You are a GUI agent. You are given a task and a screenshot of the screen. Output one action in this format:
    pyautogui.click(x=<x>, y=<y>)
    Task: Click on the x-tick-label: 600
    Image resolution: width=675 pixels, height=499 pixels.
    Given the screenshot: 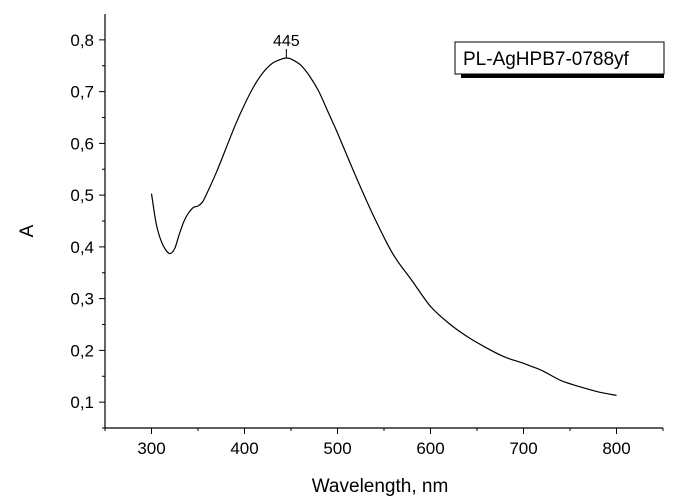 What is the action you would take?
    pyautogui.click(x=430, y=448)
    